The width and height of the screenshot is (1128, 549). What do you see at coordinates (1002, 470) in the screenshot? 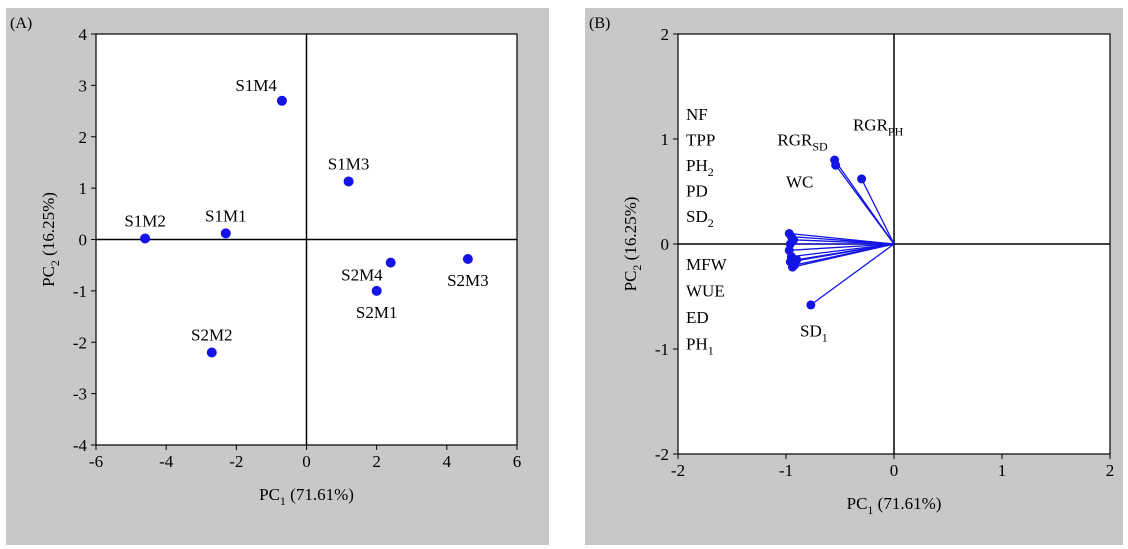
I see `x-tick-label: 1` at bounding box center [1002, 470].